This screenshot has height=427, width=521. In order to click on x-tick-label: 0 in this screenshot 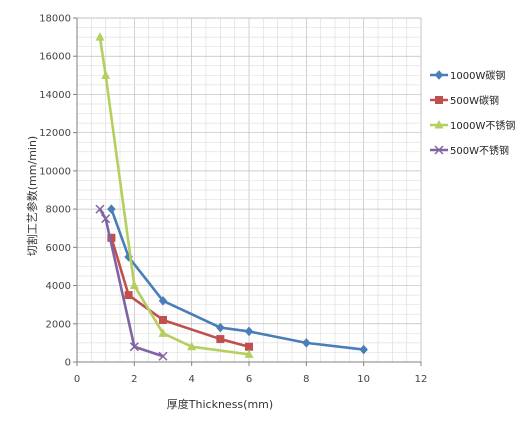, I will do `click(77, 379)`.